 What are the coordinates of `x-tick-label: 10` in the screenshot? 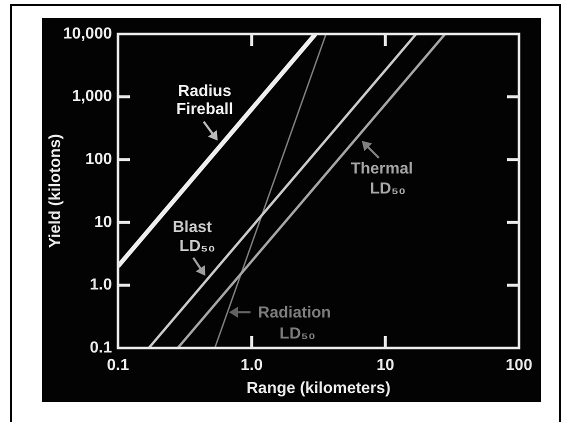 It's located at (385, 365).